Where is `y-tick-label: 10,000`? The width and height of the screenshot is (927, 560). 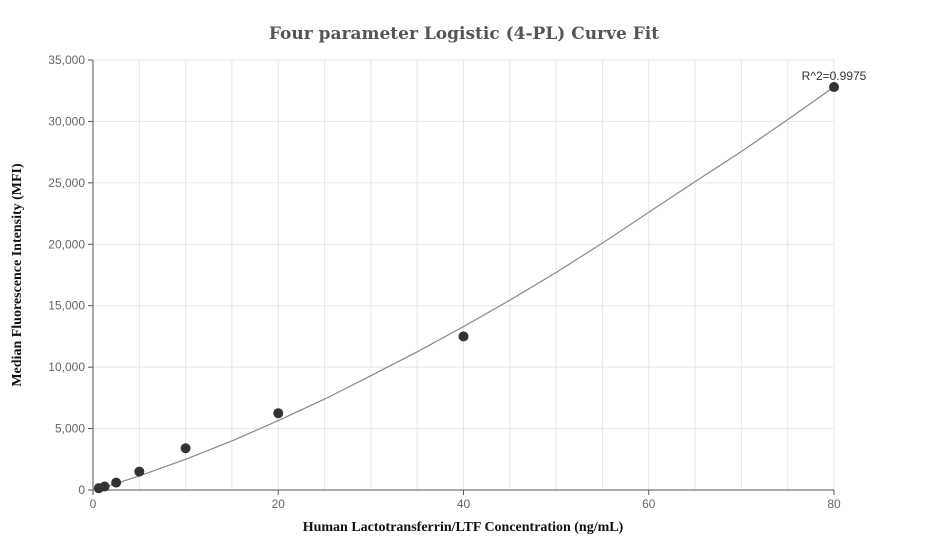
y-tick-label: 10,000 is located at coordinates (66, 367).